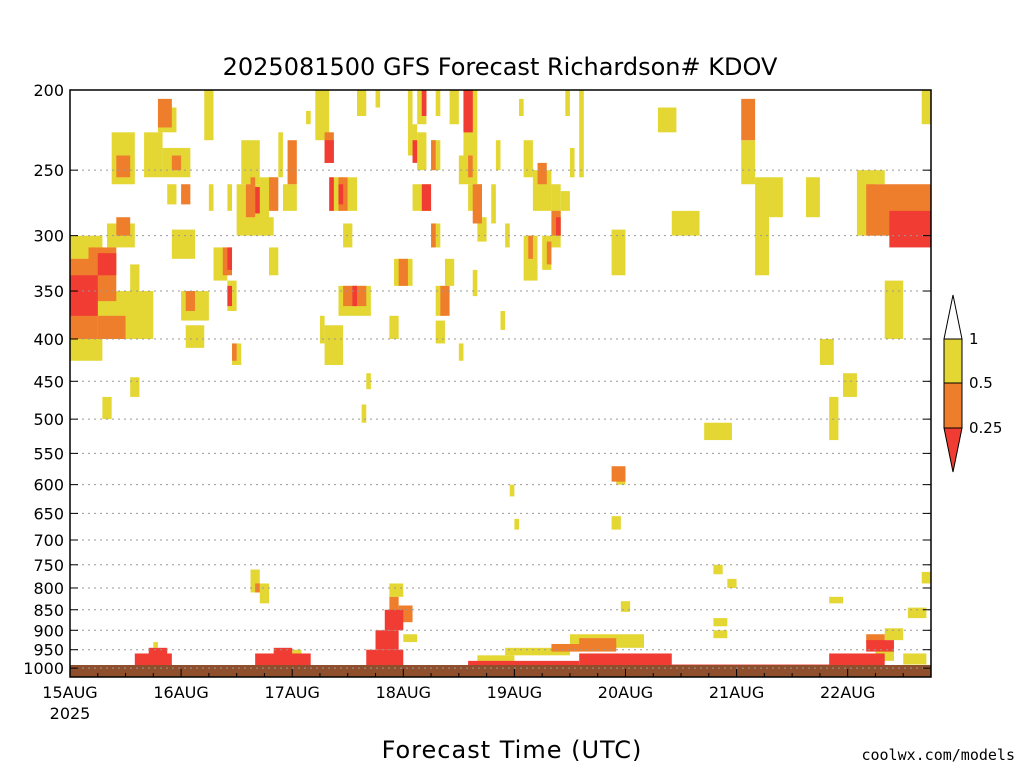  I want to click on x-tick-label: 21AUG, so click(736, 692).